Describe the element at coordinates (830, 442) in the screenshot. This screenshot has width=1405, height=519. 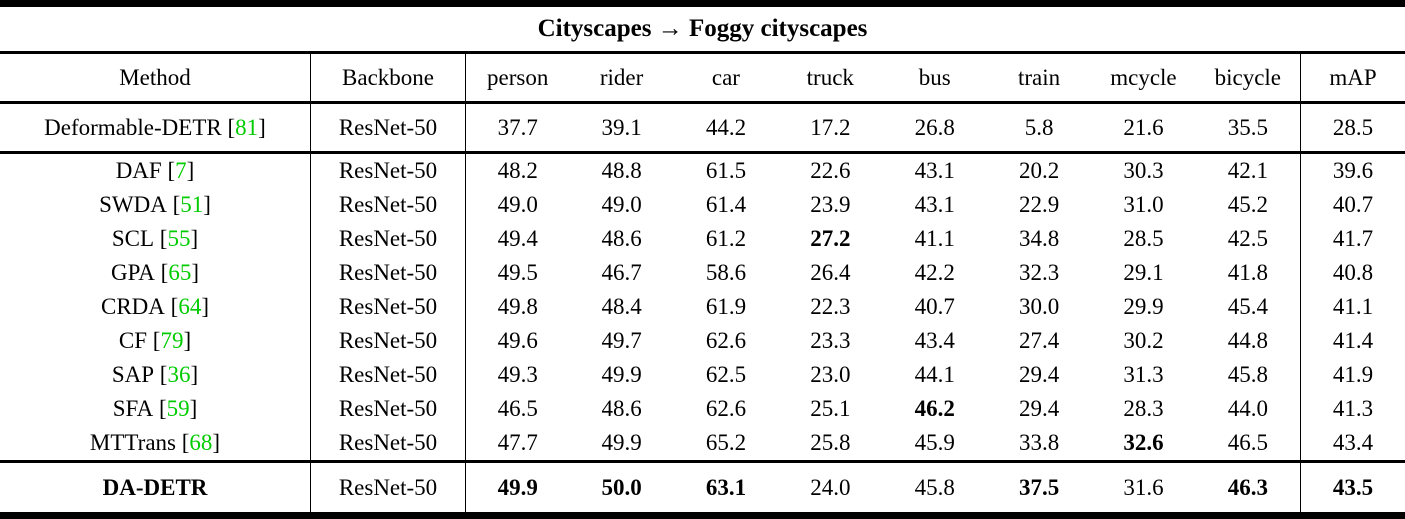
I see `value-cell: 25.8` at that location.